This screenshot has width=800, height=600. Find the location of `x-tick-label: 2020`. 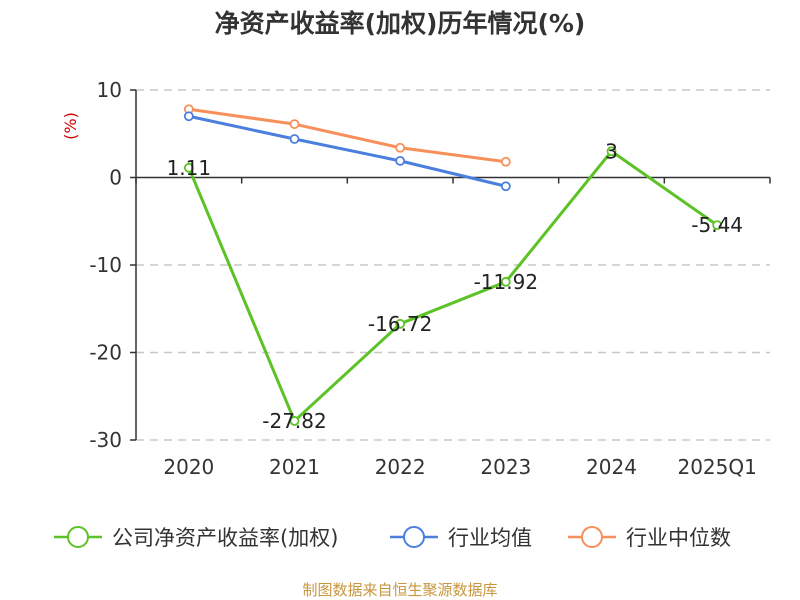

x-tick-label: 2020 is located at coordinates (188, 467).